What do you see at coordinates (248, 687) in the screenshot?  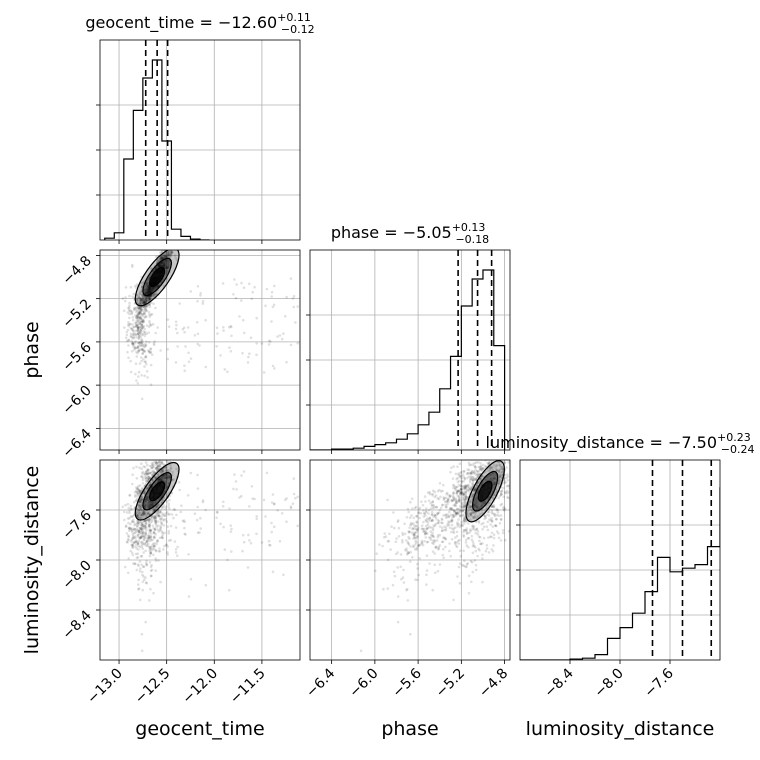 I see `x-tick-label-3: −11.5` at bounding box center [248, 687].